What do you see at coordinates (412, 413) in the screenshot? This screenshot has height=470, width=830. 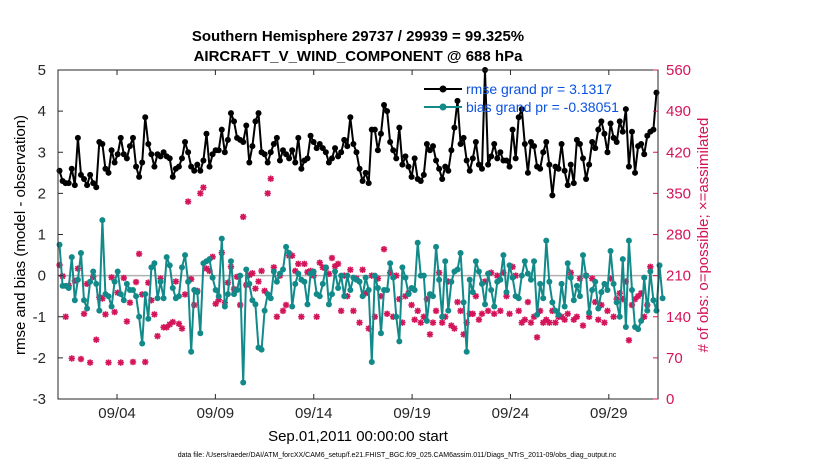 I see `x-tick-label: 09/19` at bounding box center [412, 413].